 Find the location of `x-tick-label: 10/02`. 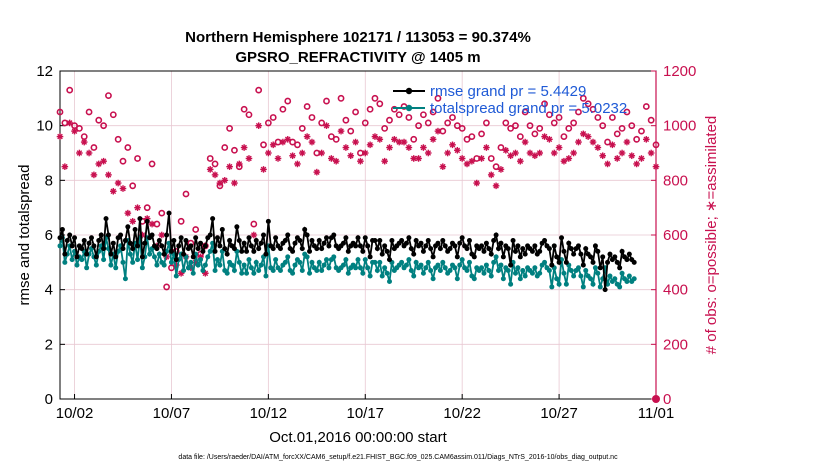

x-tick-label: 10/02 is located at coordinates (75, 413).